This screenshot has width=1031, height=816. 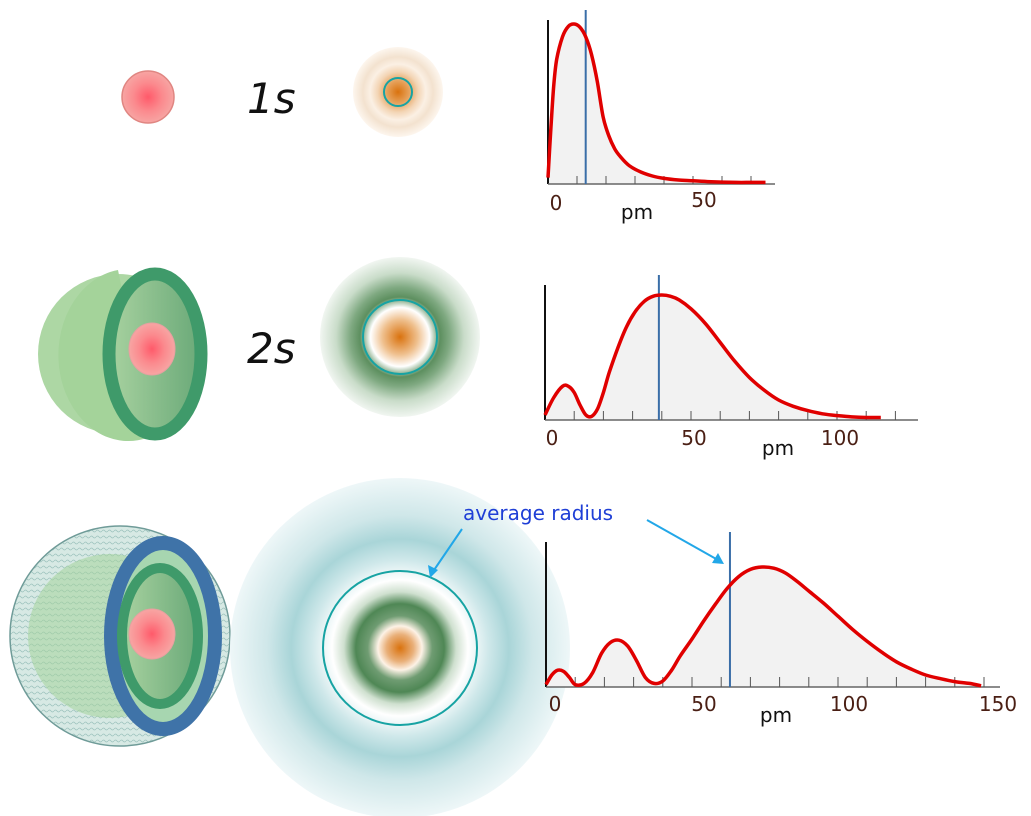 I want to click on radial-distribution-chart-2s: 0 50 100 pm, so click(x=730, y=367).